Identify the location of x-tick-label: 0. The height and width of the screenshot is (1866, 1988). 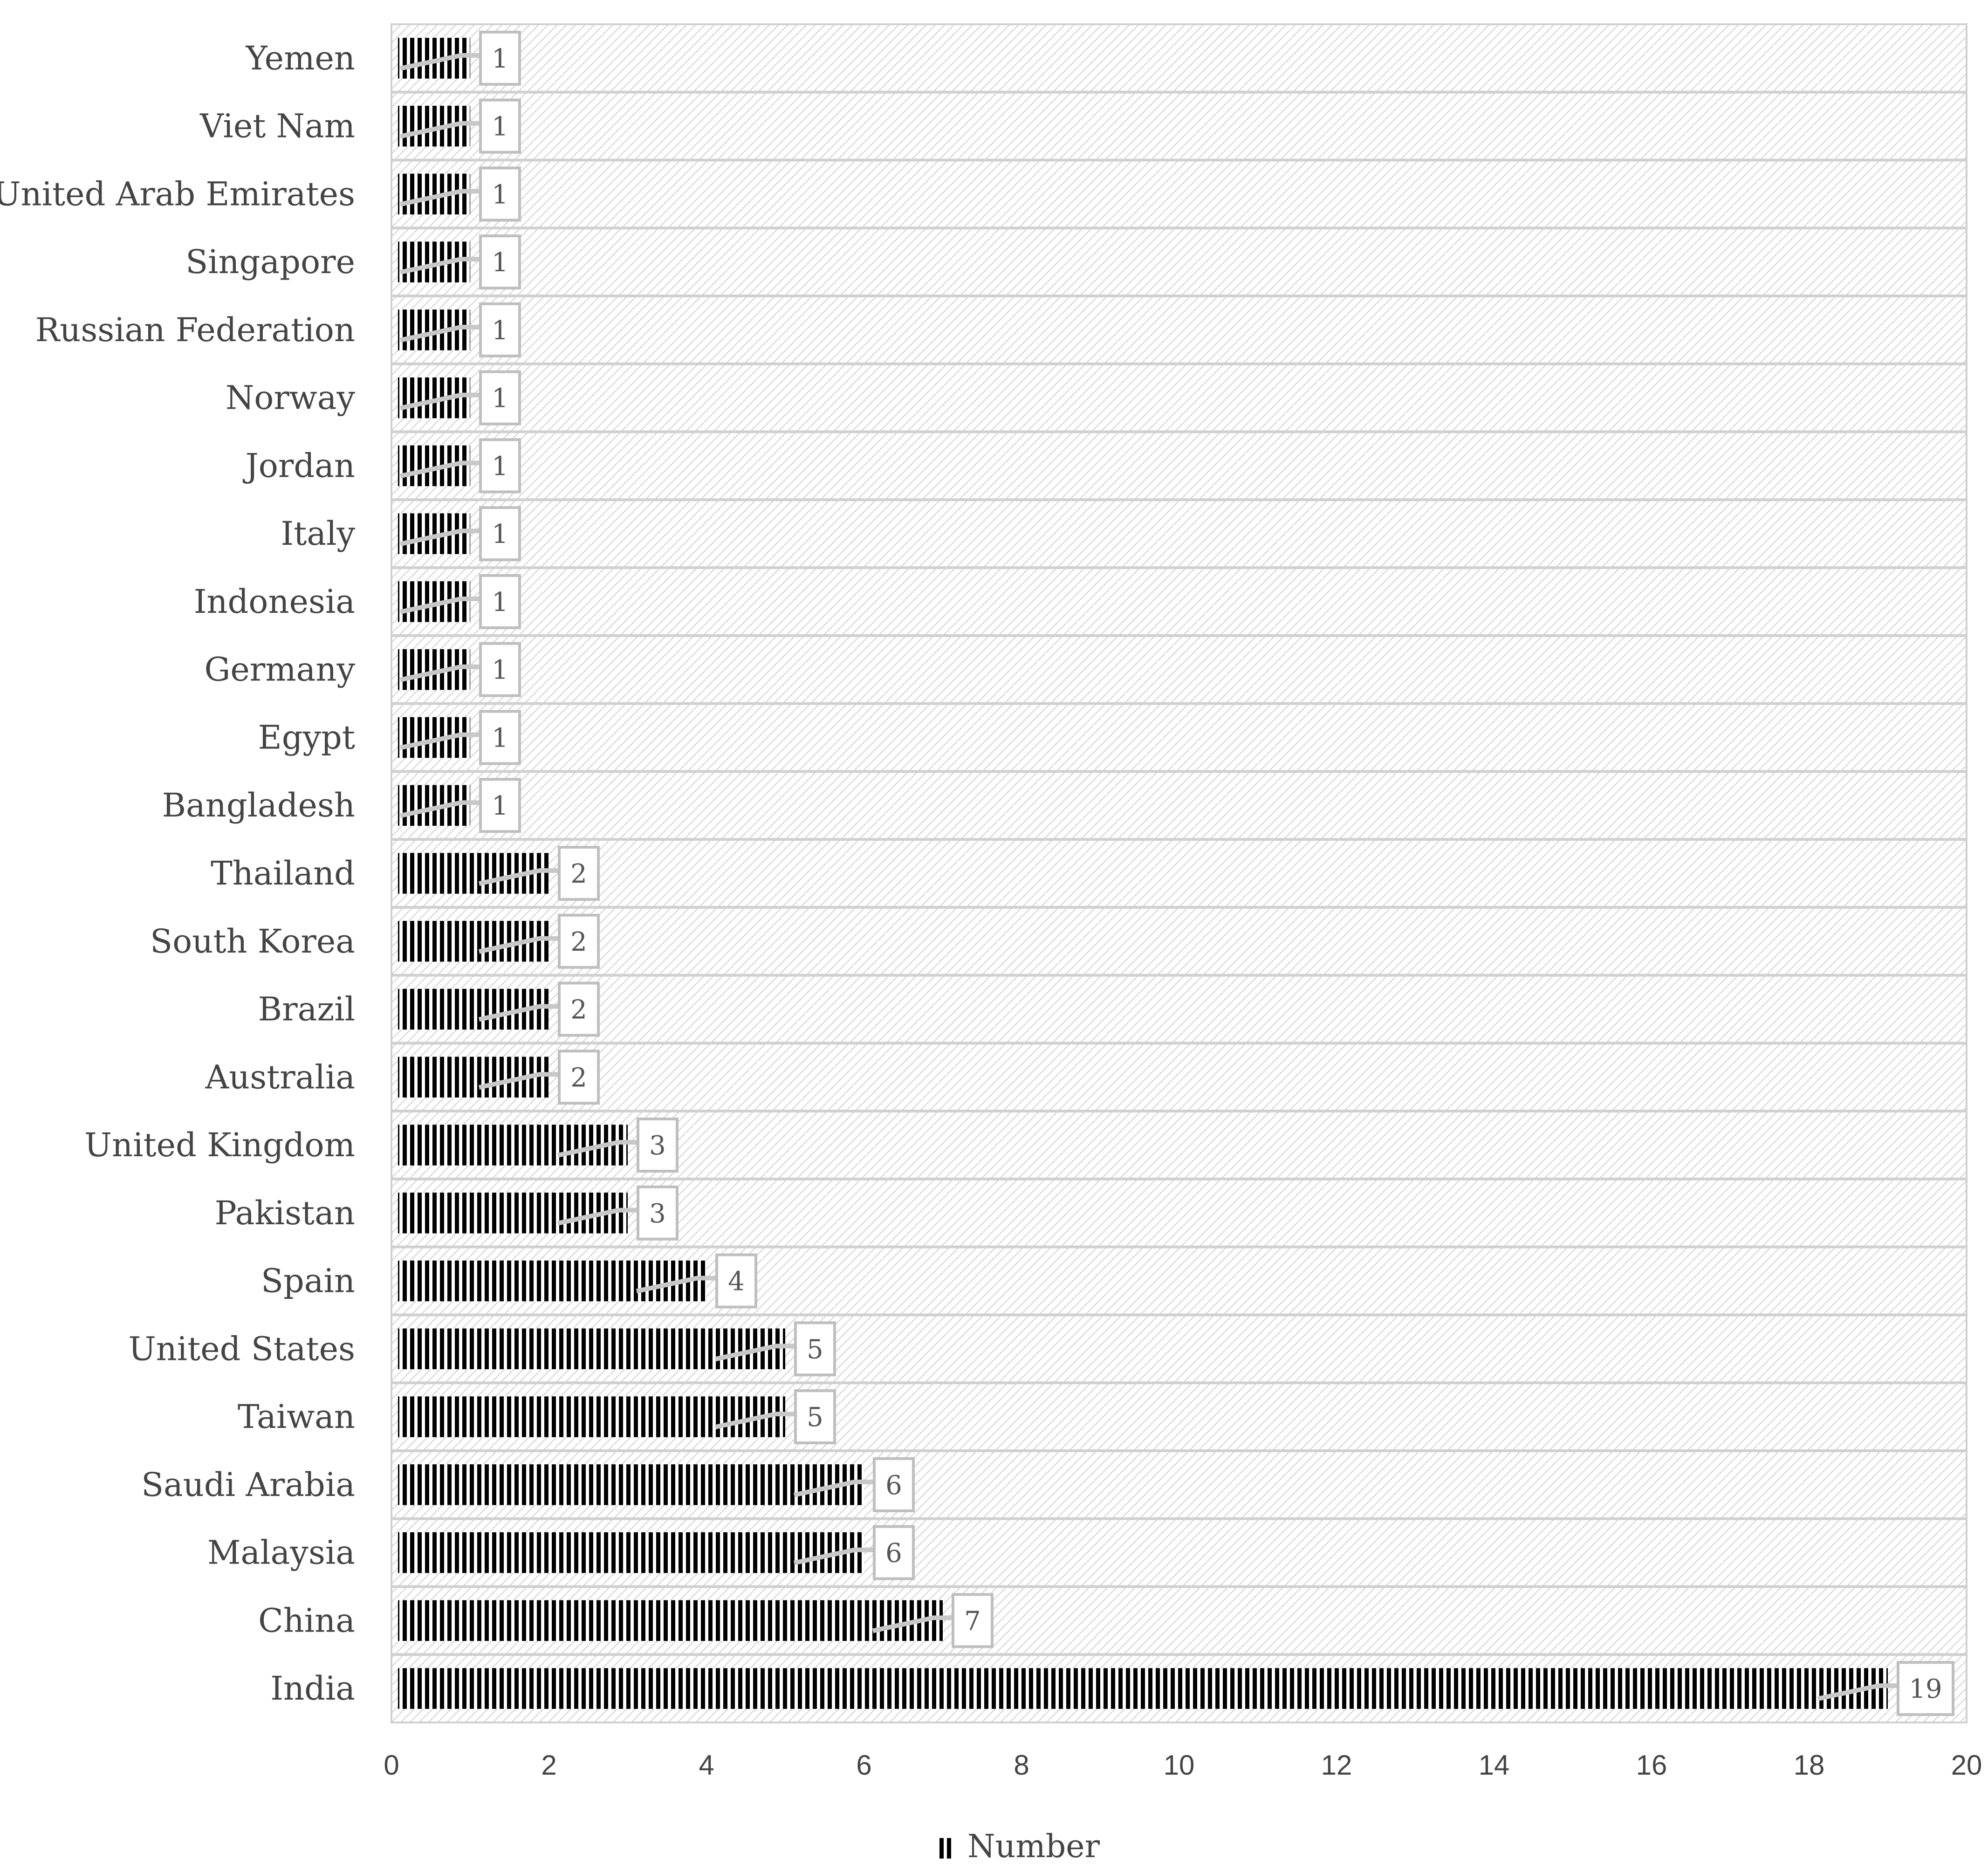
(391, 1765).